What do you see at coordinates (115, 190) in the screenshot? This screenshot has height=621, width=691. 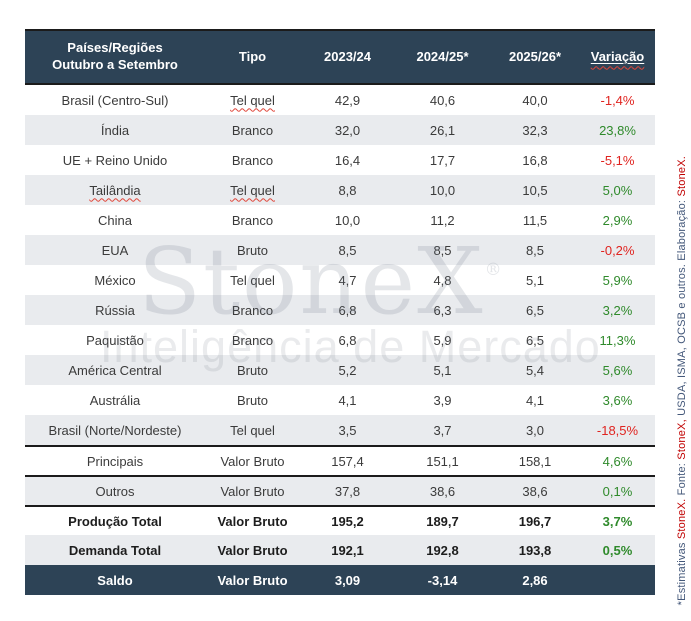 I see `cell-name: Tailândia` at bounding box center [115, 190].